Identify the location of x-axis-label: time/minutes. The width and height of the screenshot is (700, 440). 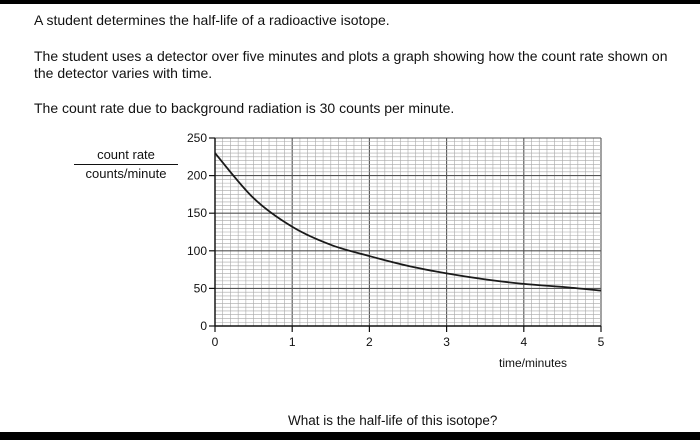
(533, 363).